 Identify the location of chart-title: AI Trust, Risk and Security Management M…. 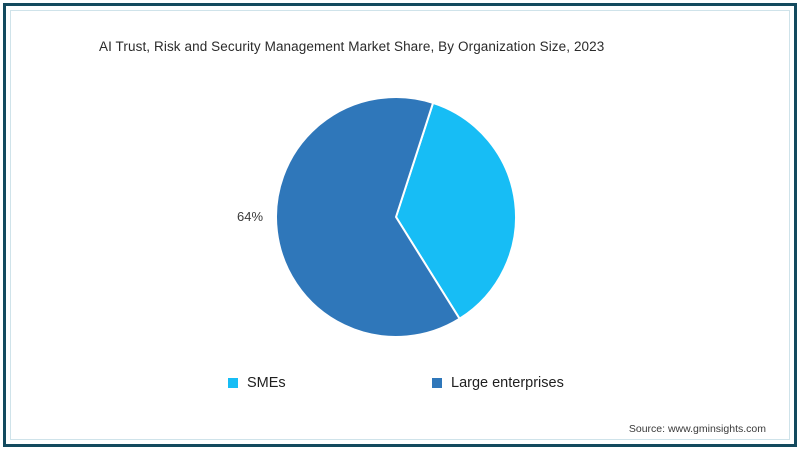
(352, 46).